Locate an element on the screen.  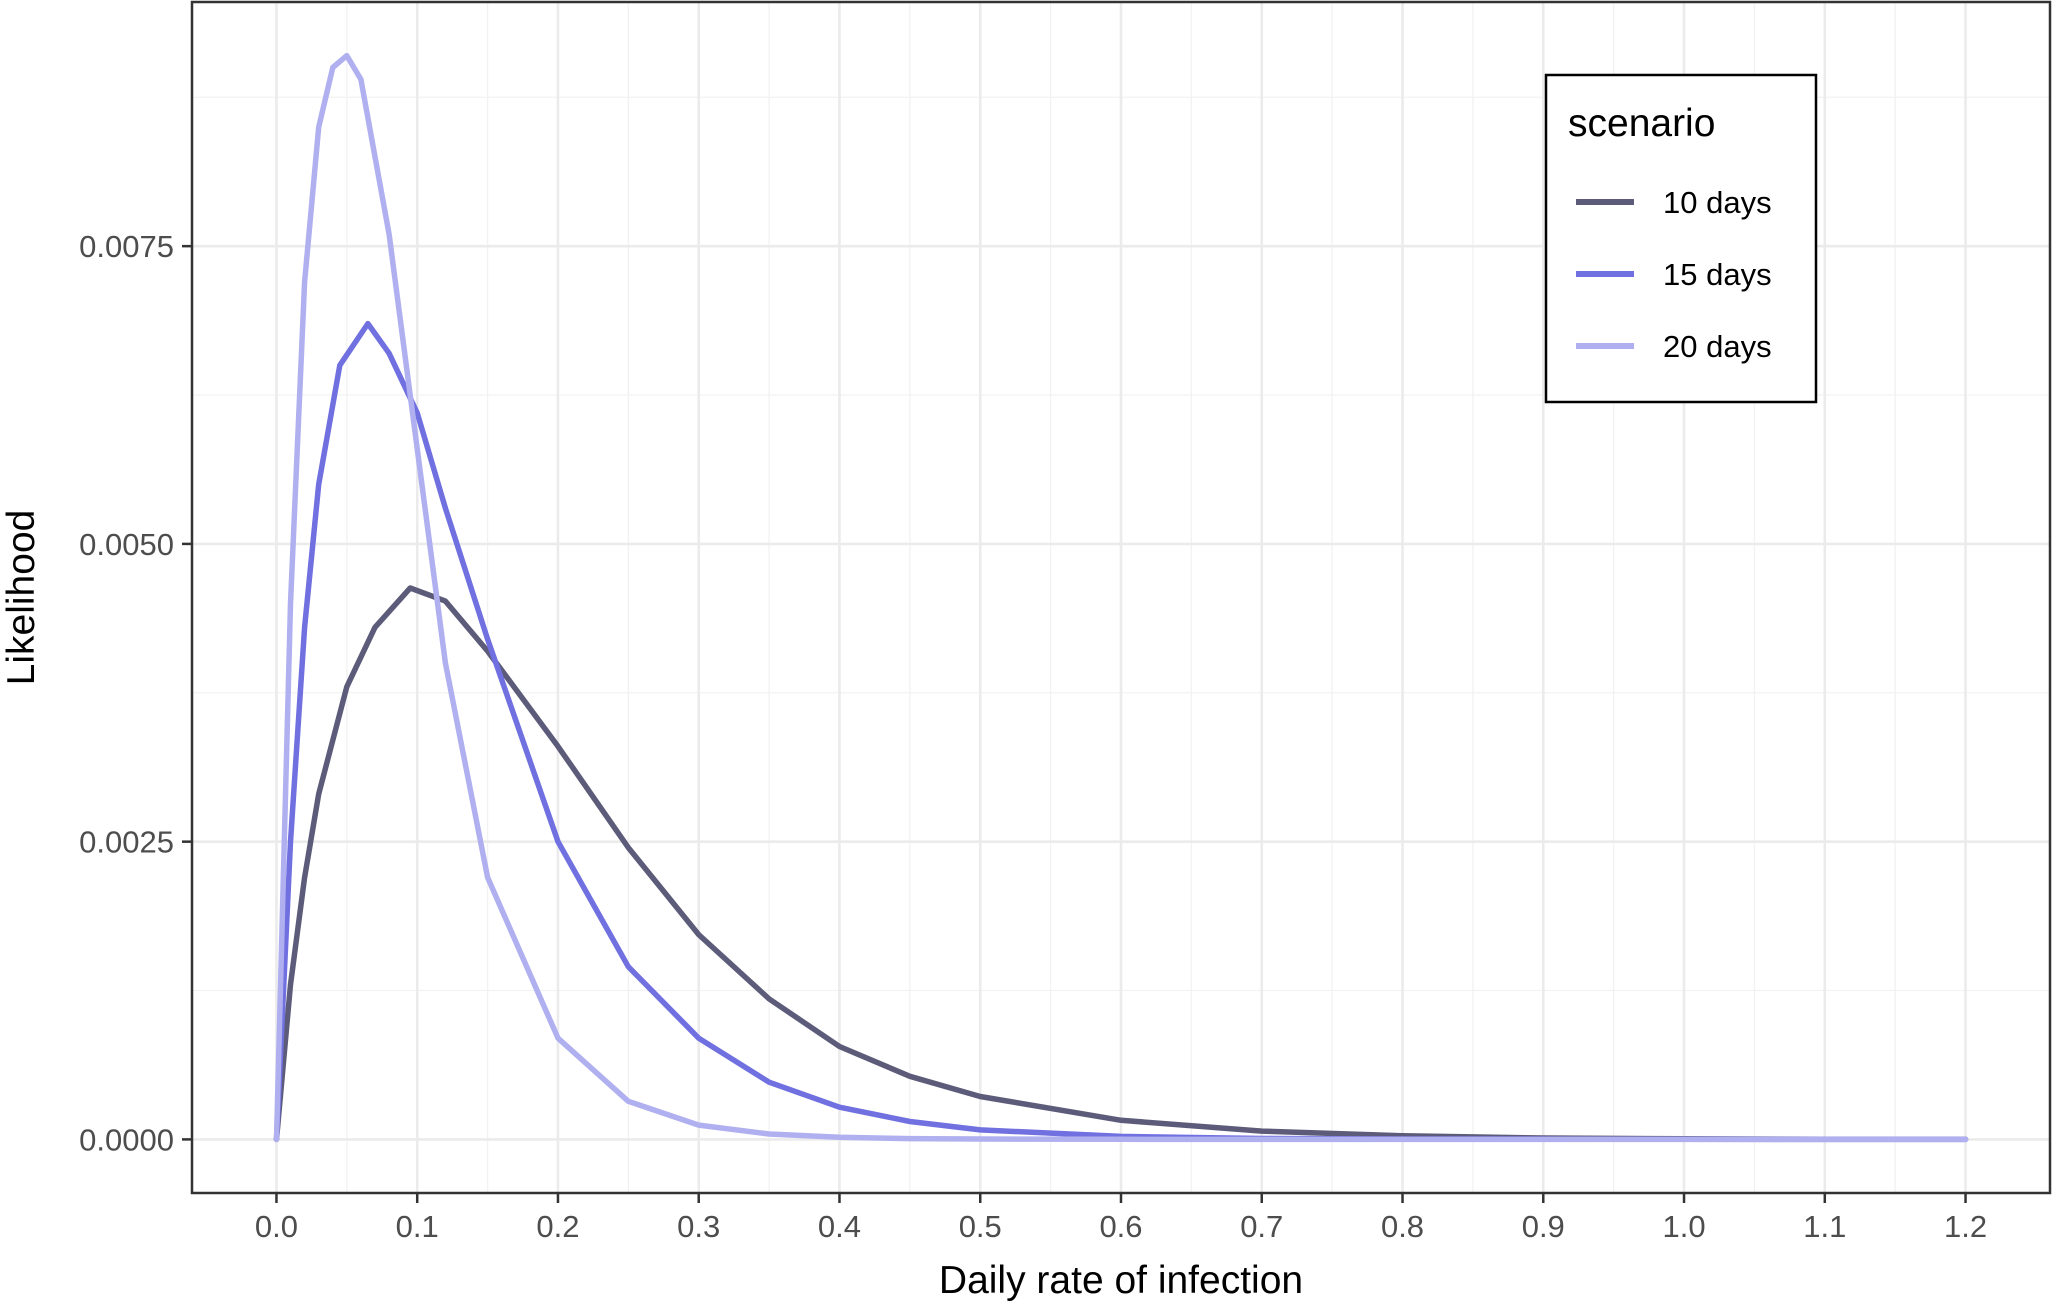
legend-label: 15 days is located at coordinates (1717, 274).